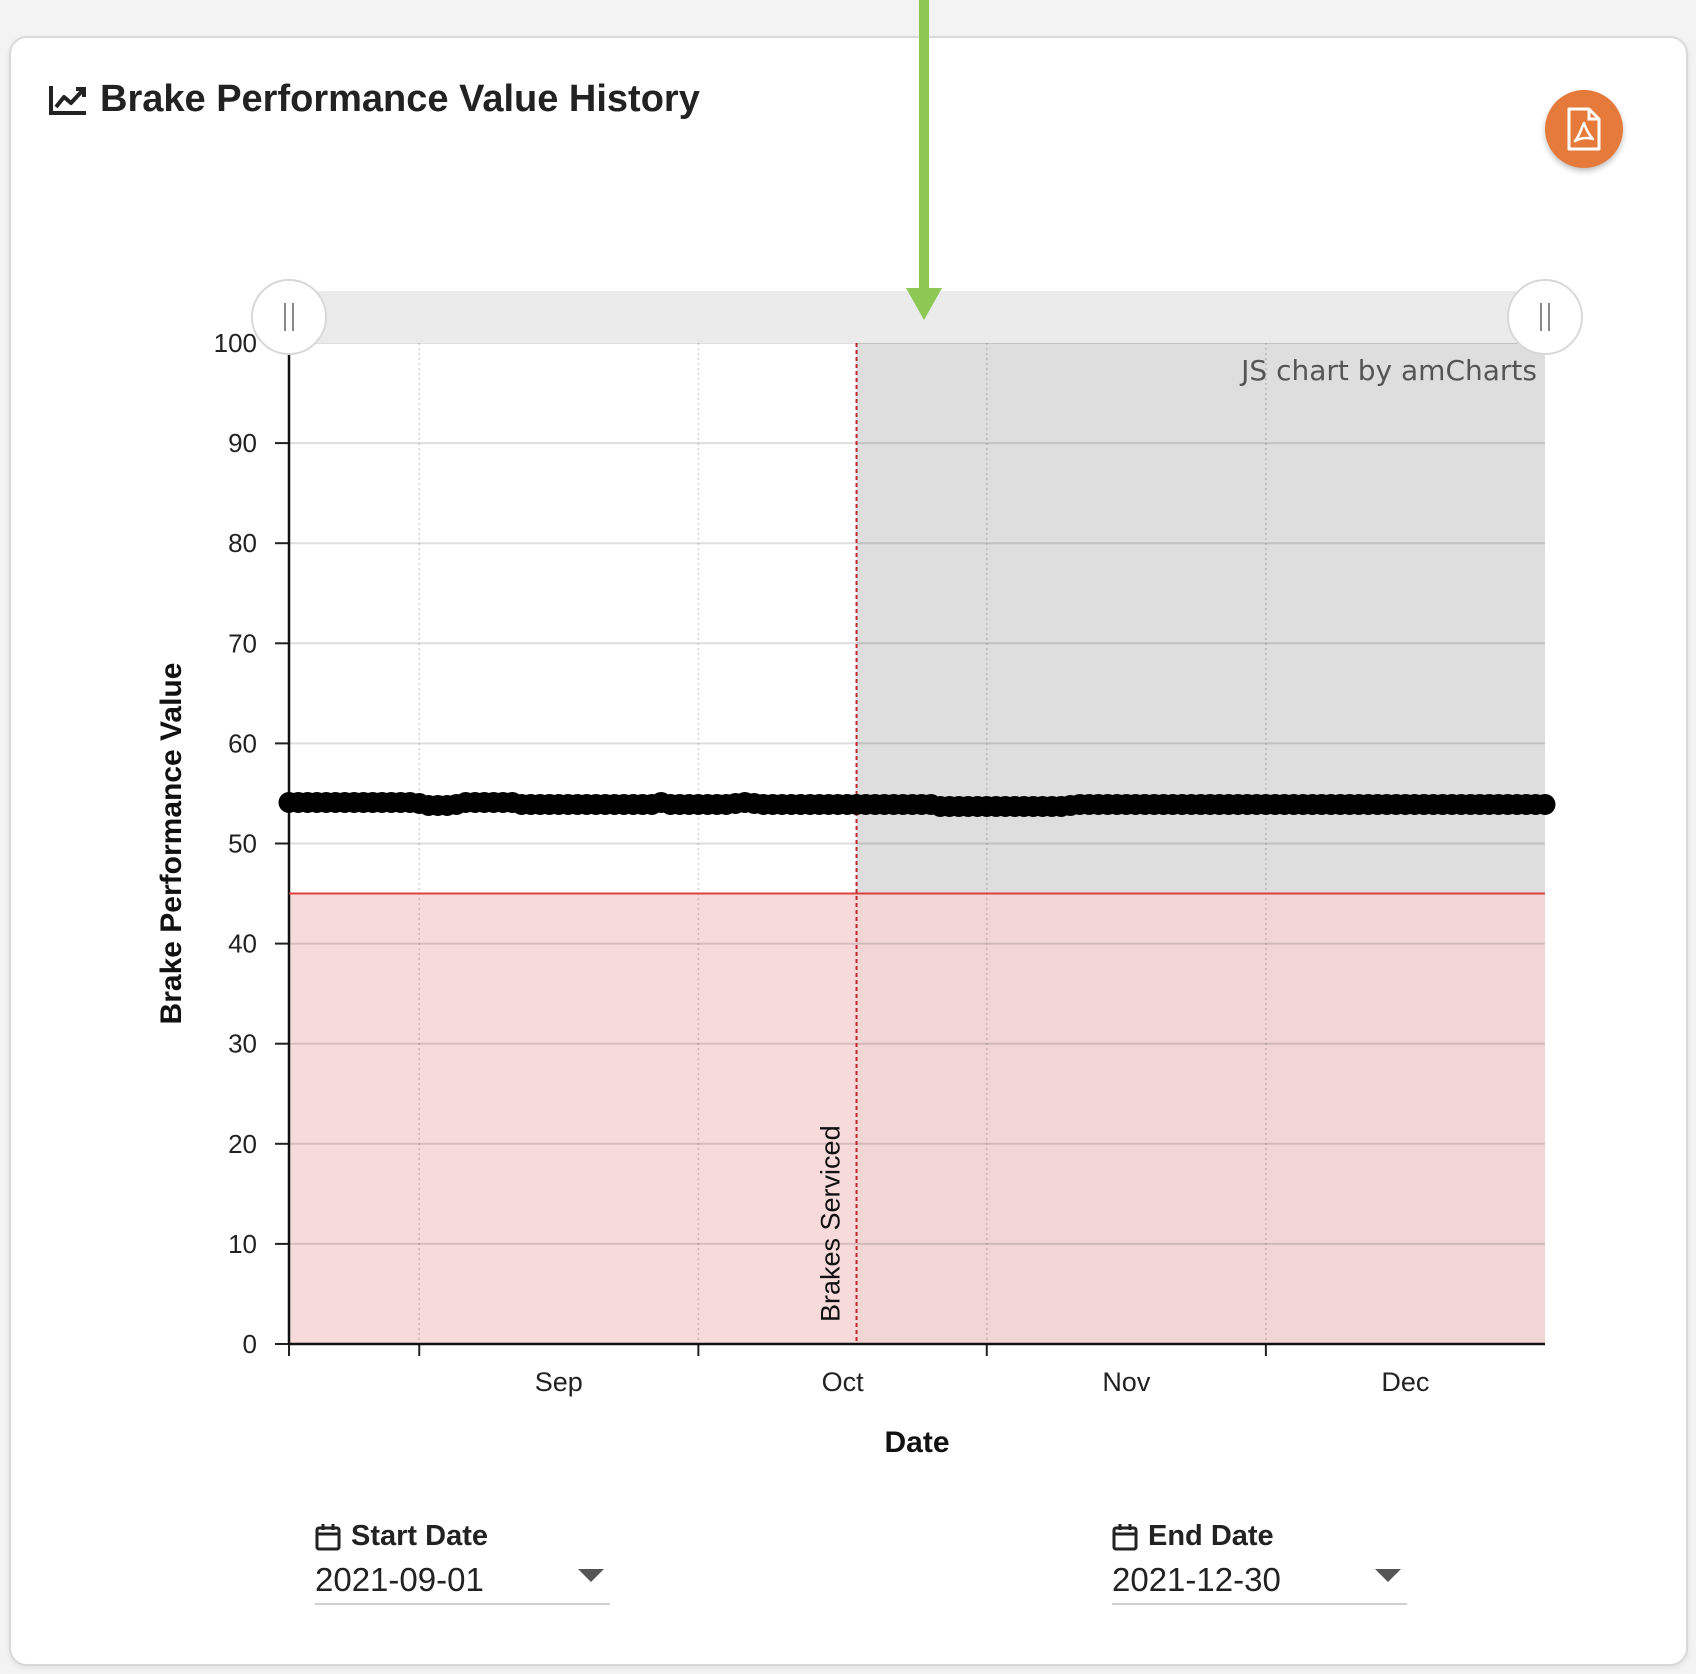  What do you see at coordinates (242, 443) in the screenshot?
I see `y-tick-label: 90` at bounding box center [242, 443].